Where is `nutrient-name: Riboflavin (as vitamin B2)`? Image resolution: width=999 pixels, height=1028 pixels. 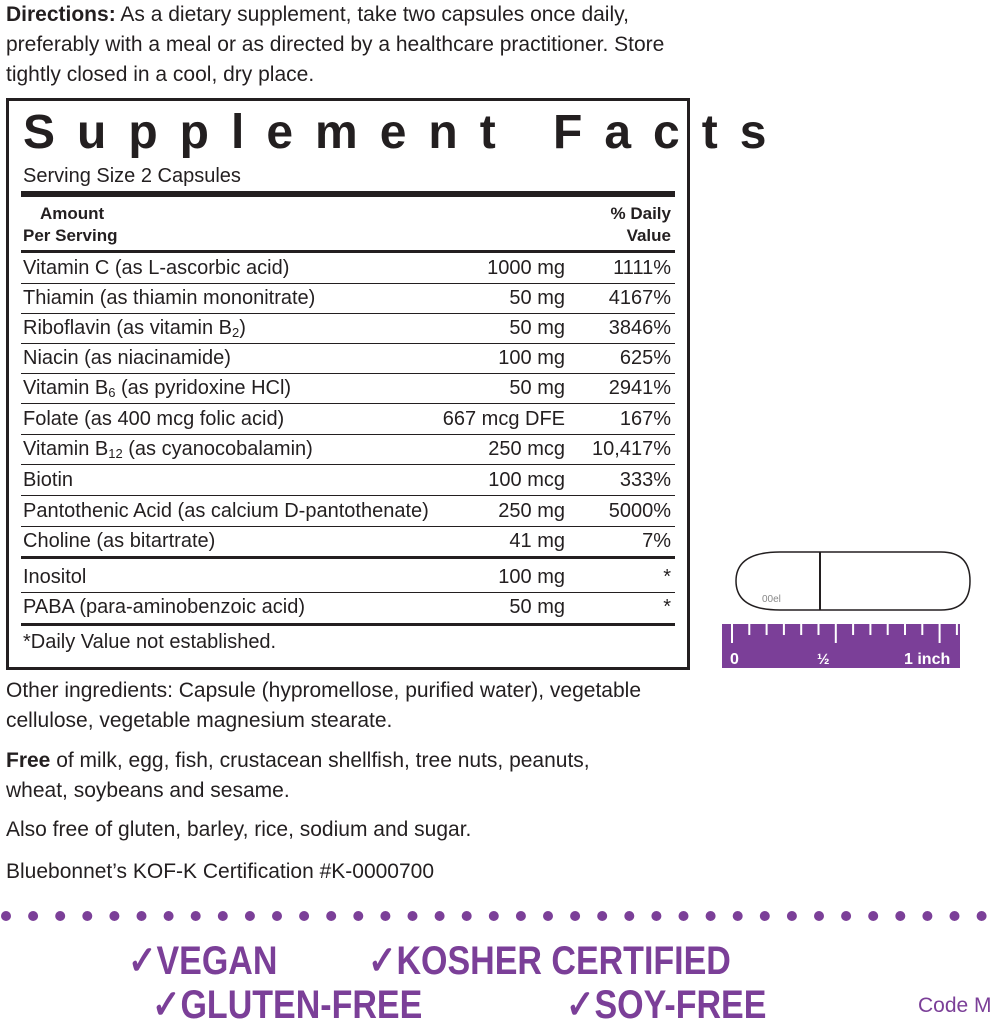
nutrient-name: Riboflavin (as vitamin B2) is located at coordinates (134, 328).